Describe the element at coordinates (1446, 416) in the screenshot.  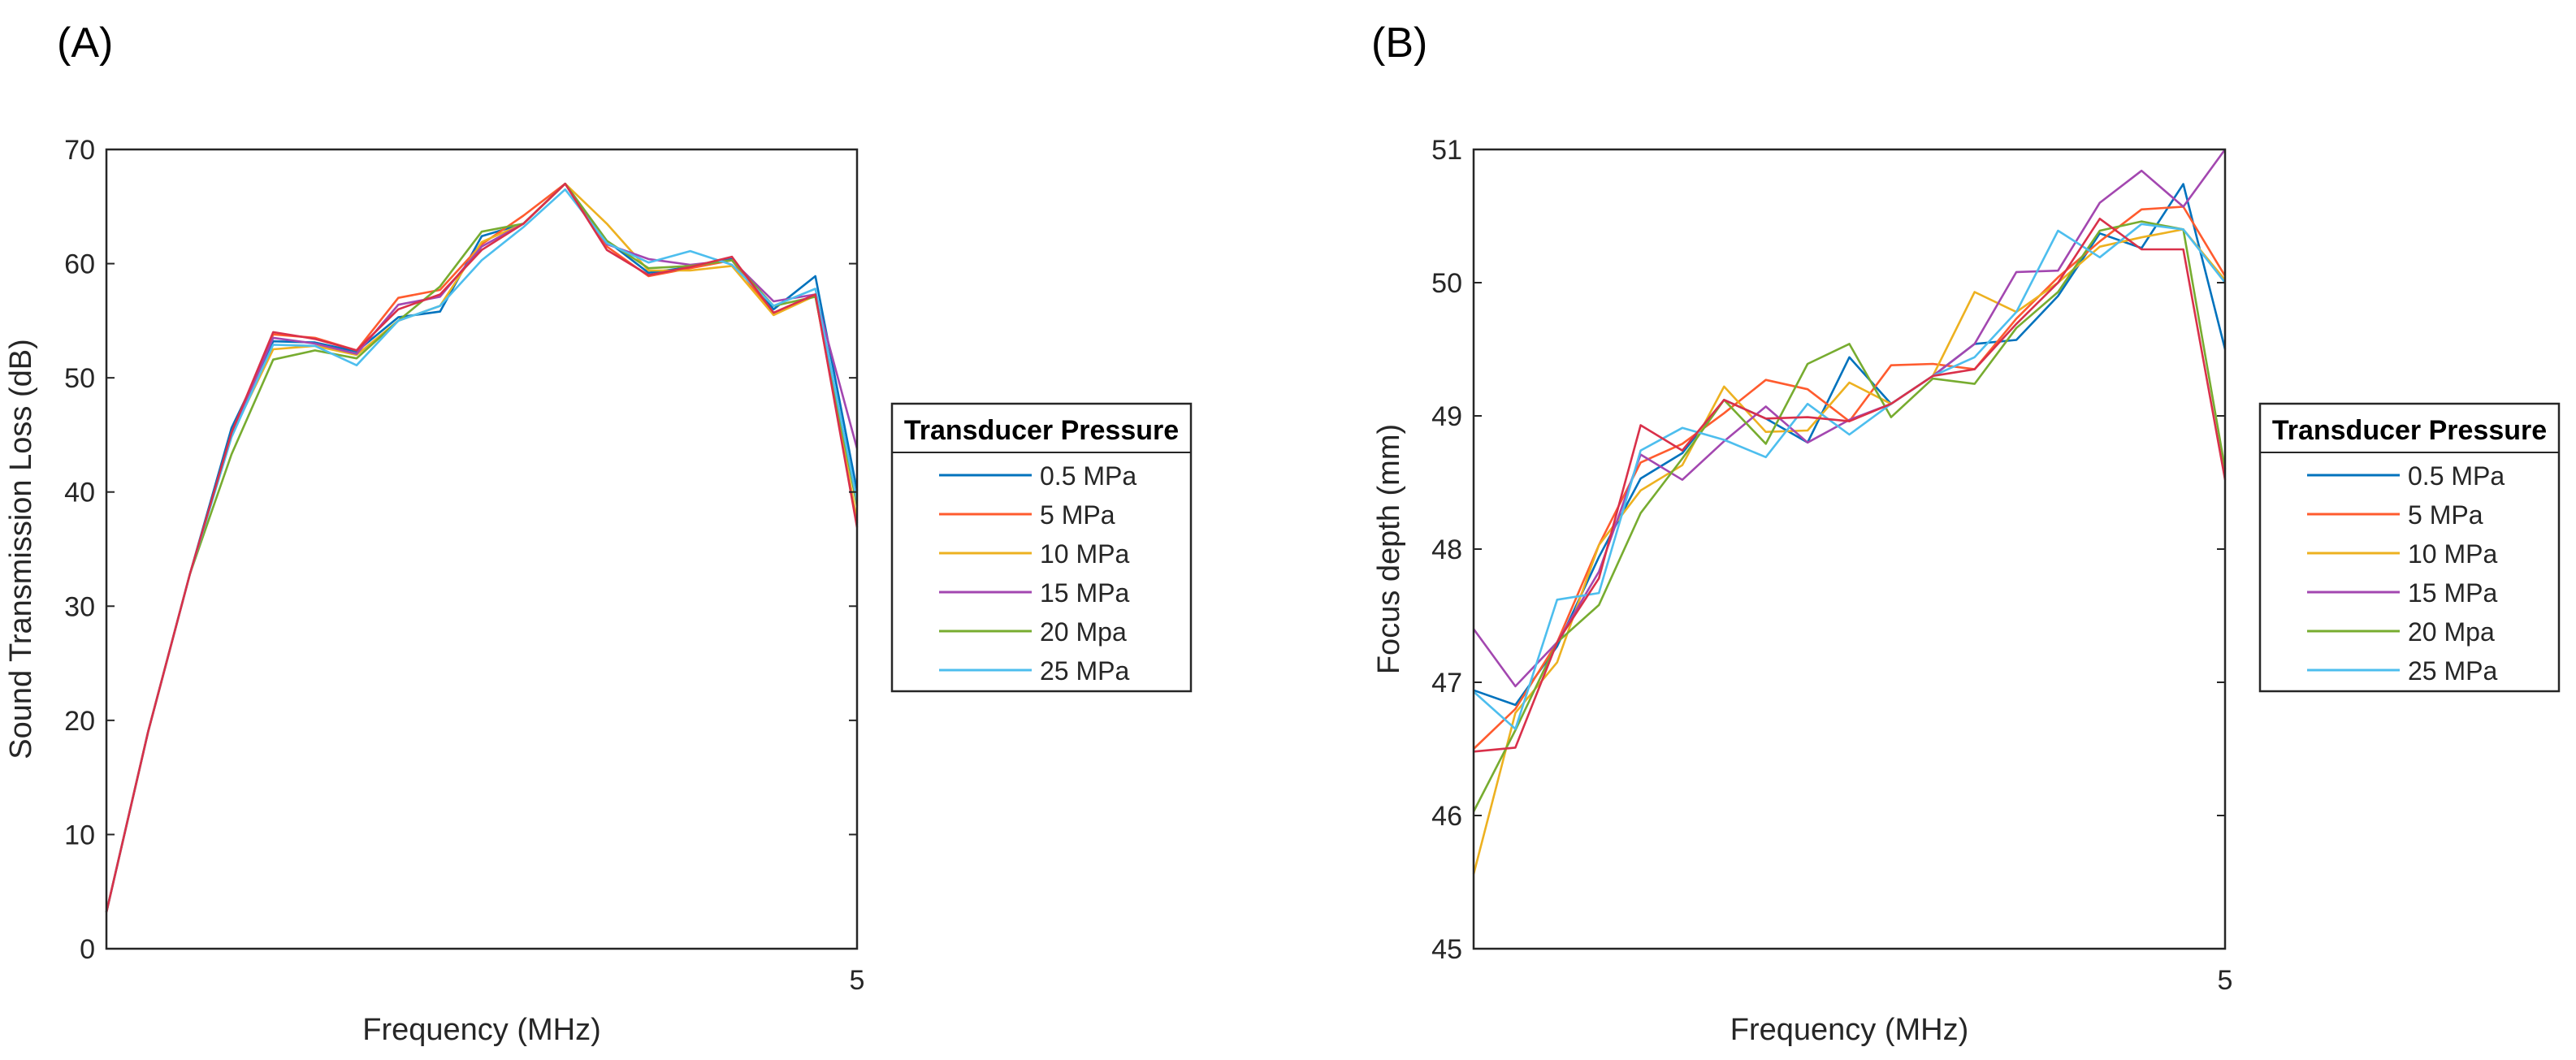
I see `y-tick-label: 49` at that location.